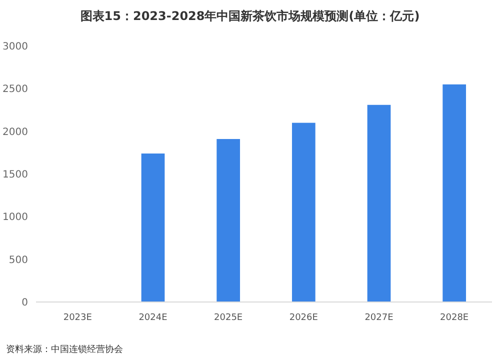 This screenshot has width=500, height=362. I want to click on x-tick-label: 2027E, so click(379, 318).